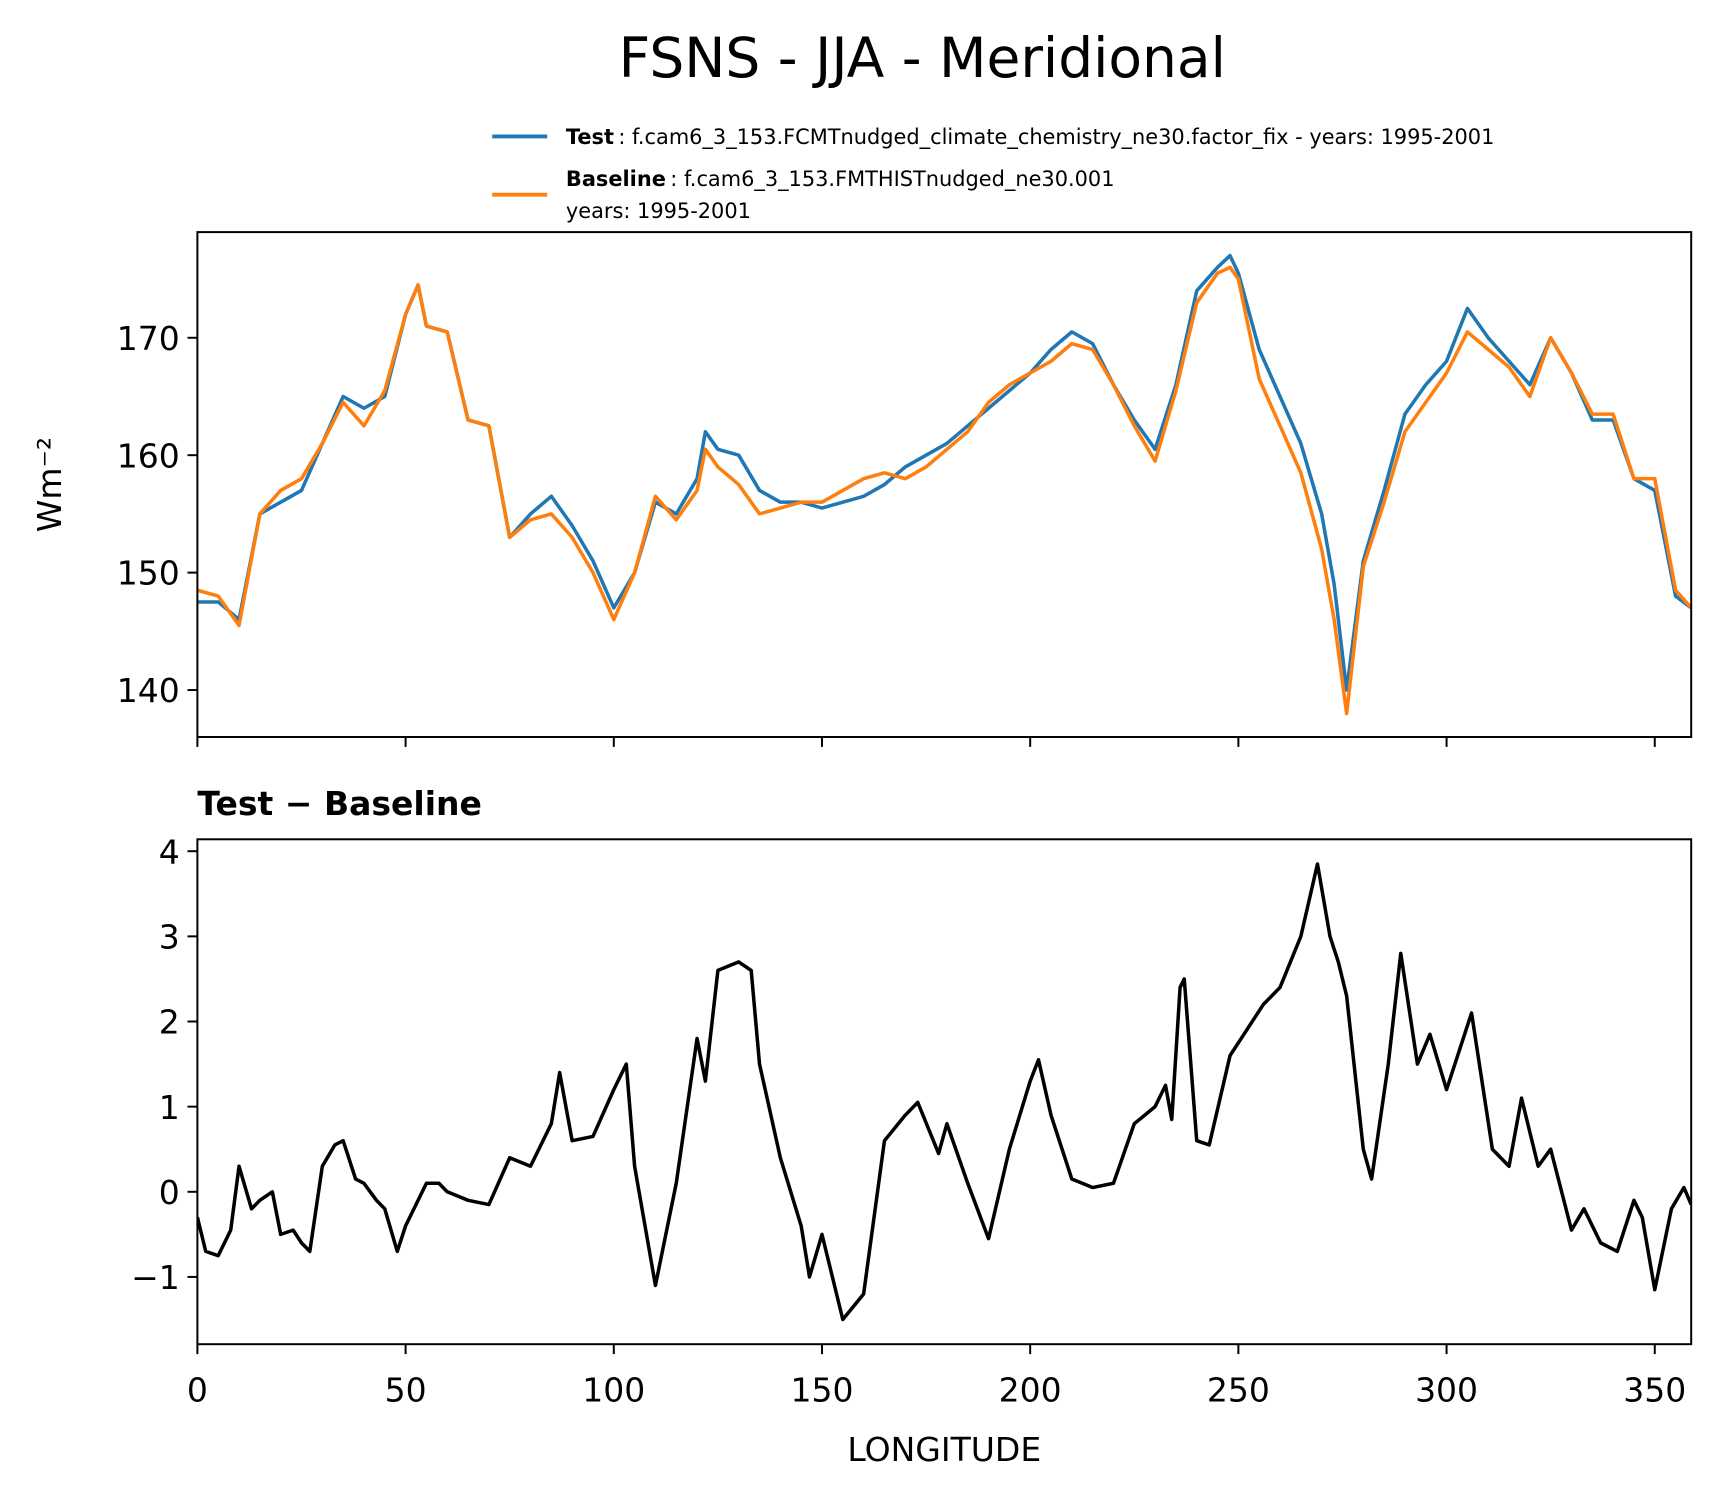  I want to click on y-tick-label: 140, so click(148, 690).